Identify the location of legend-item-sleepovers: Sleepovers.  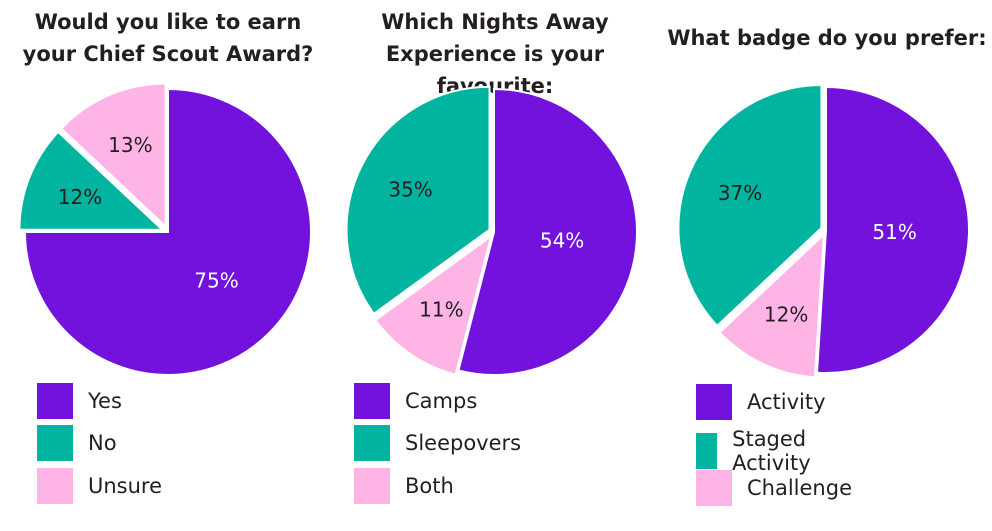
(437, 443).